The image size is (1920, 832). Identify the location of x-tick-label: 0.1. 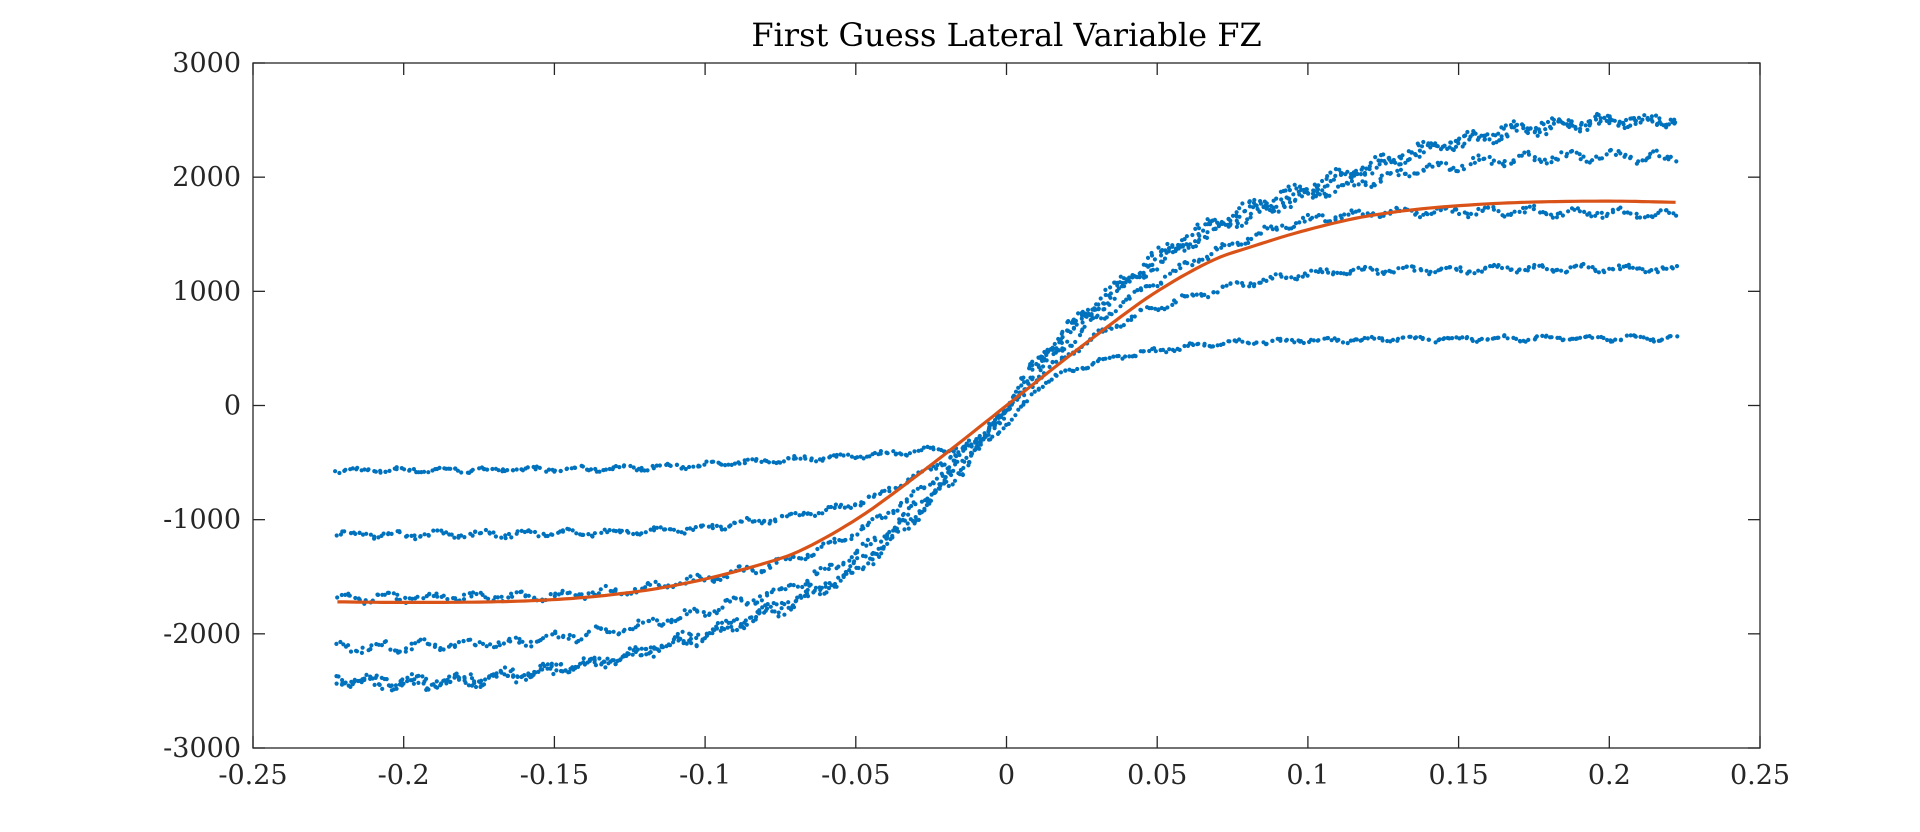
(1307, 775).